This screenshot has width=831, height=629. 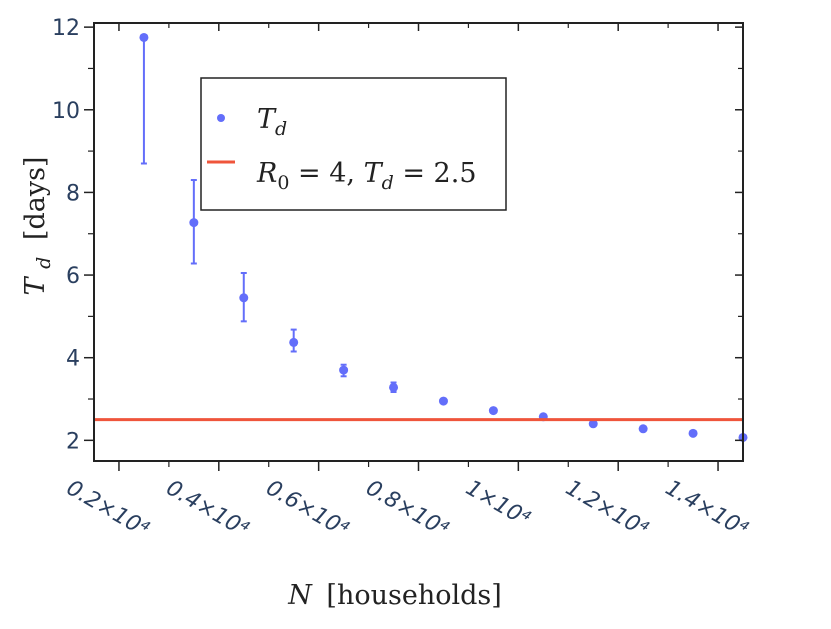 What do you see at coordinates (221, 118) in the screenshot?
I see `legend-marker-td` at bounding box center [221, 118].